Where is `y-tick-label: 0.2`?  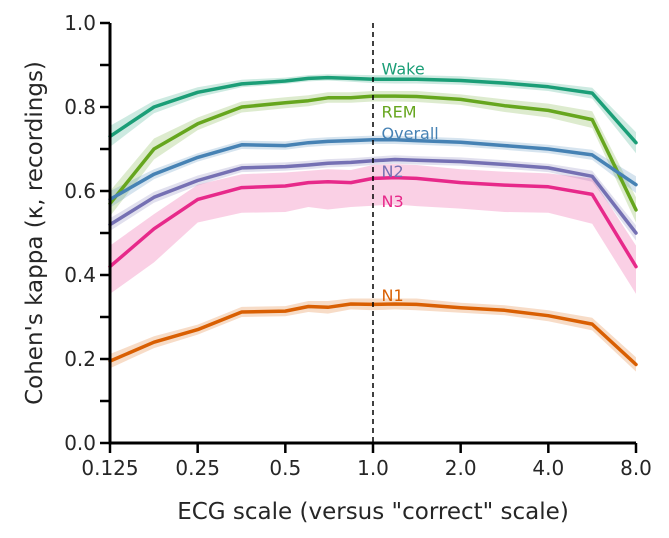
y-tick-label: 0.2 is located at coordinates (80, 359).